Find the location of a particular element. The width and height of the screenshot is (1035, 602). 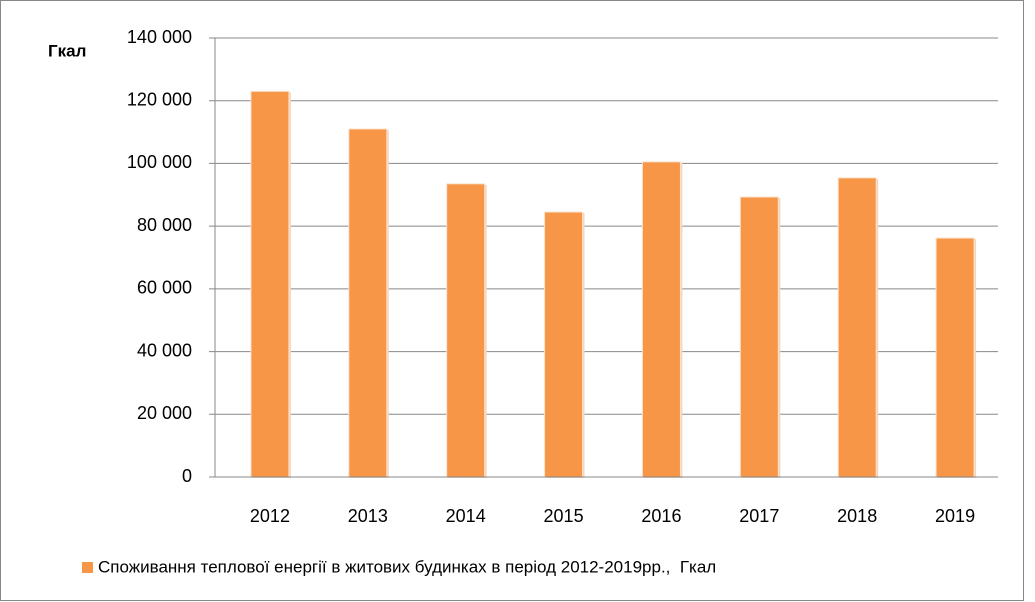

x-tick-label: 2017 is located at coordinates (759, 516).